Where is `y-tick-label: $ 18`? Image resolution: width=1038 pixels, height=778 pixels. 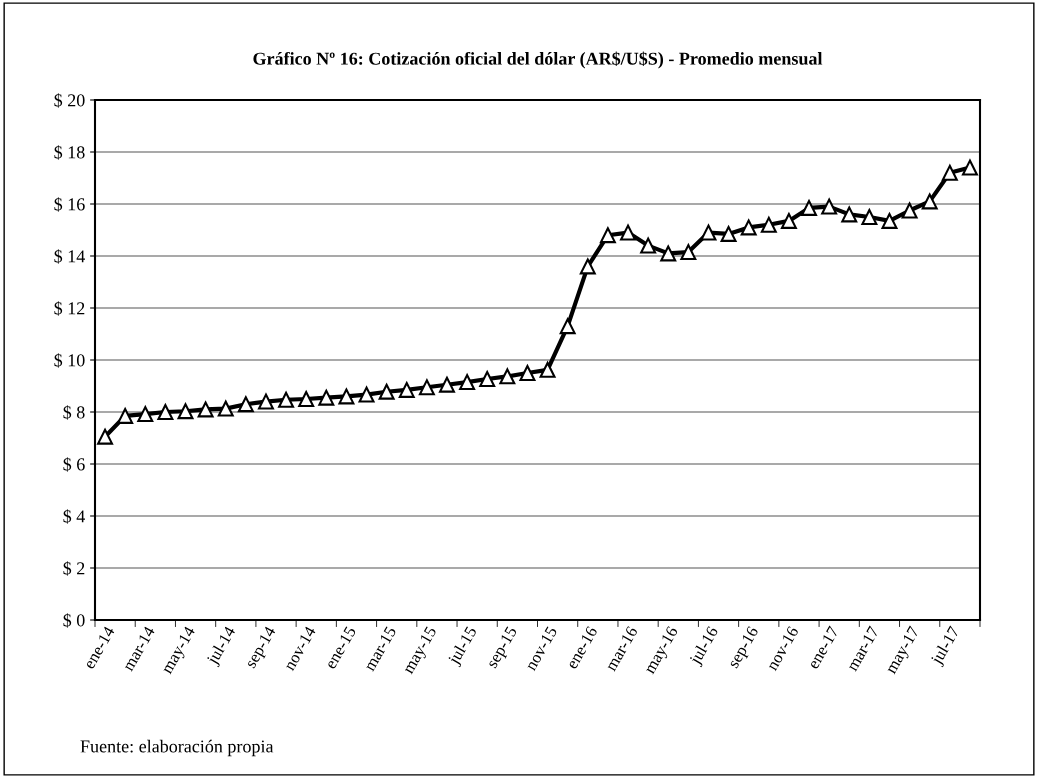
y-tick-label: $ 18 is located at coordinates (69, 152).